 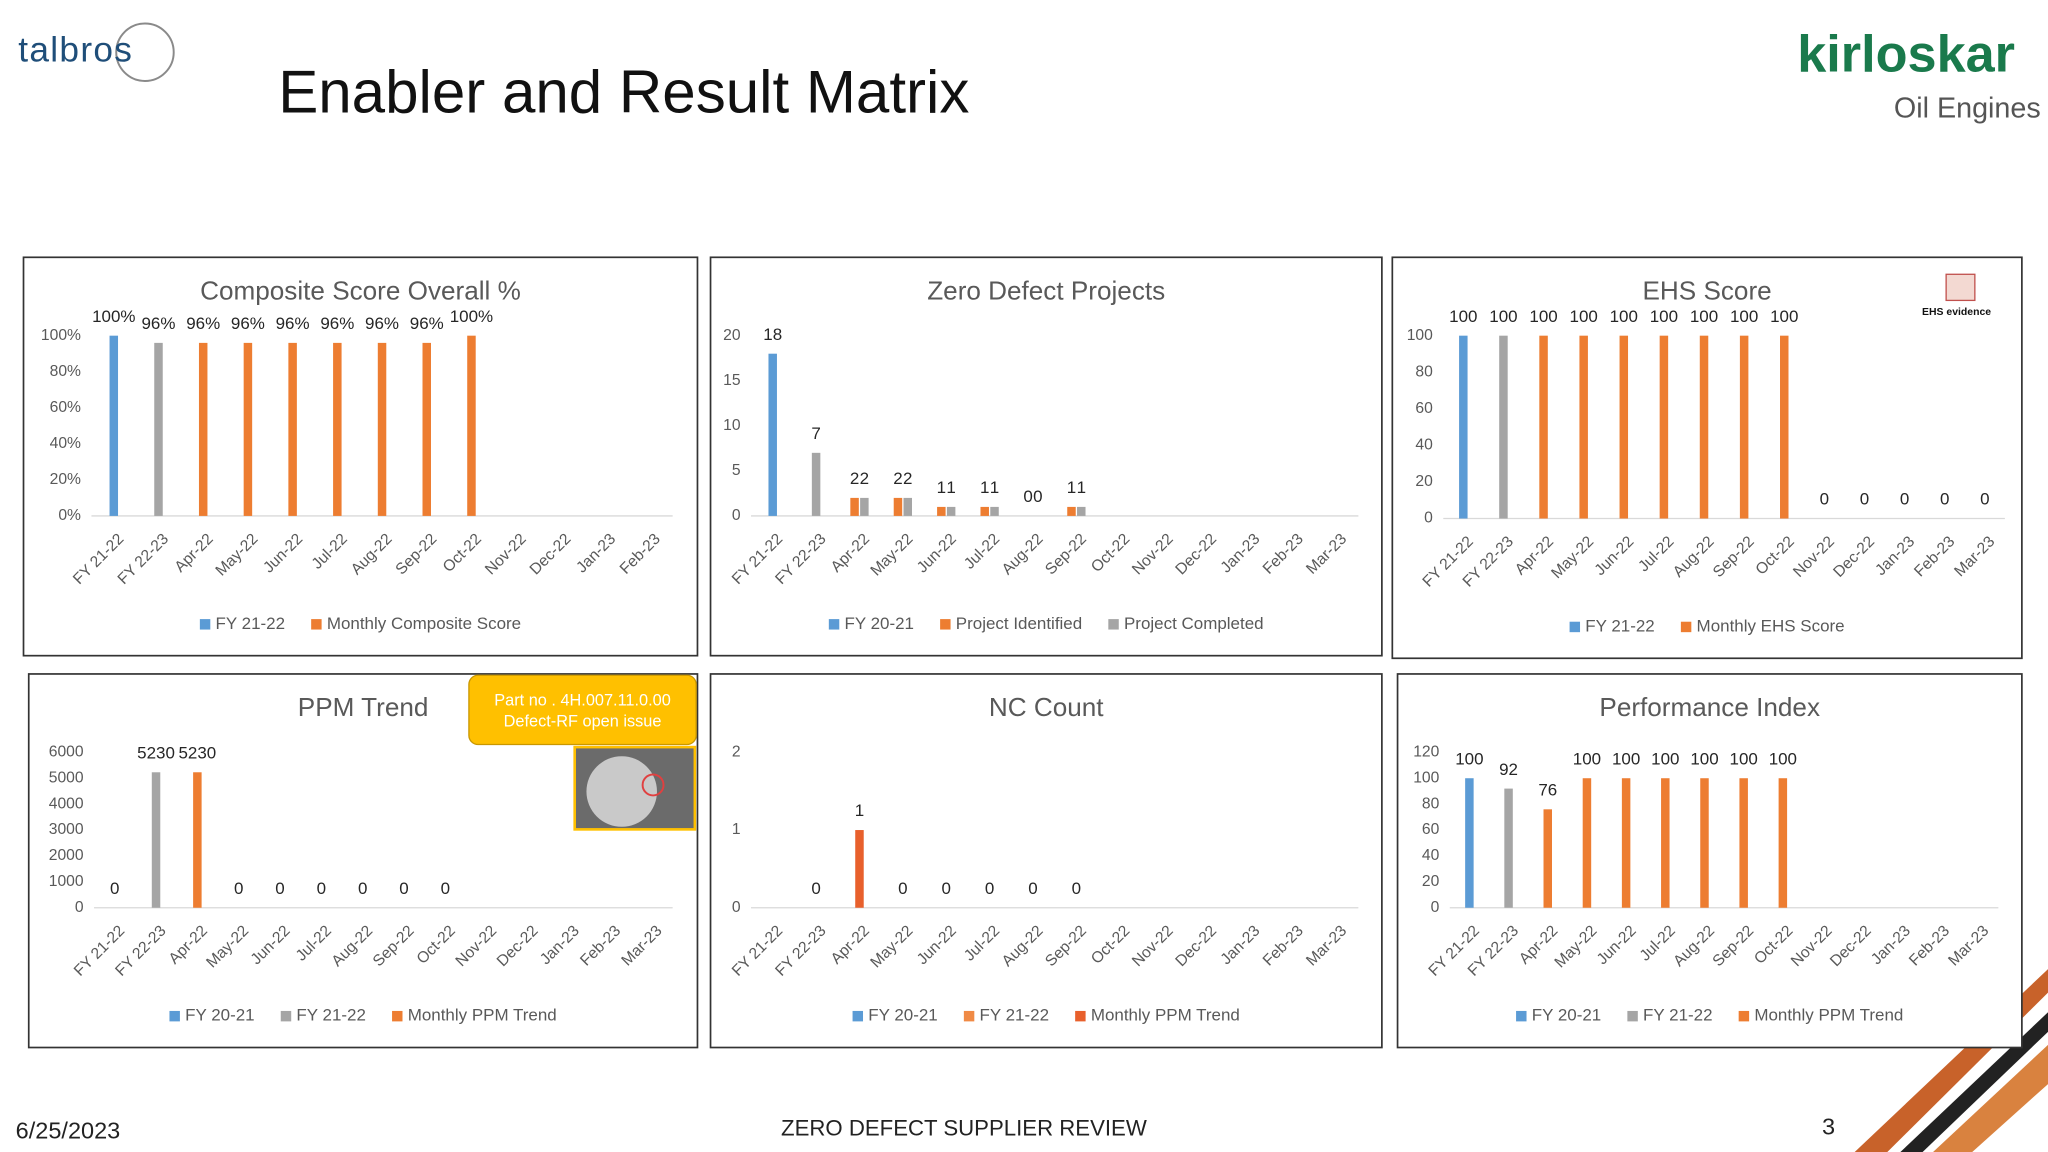 What do you see at coordinates (1990, 1098) in the screenshot?
I see `decor-stripe` at bounding box center [1990, 1098].